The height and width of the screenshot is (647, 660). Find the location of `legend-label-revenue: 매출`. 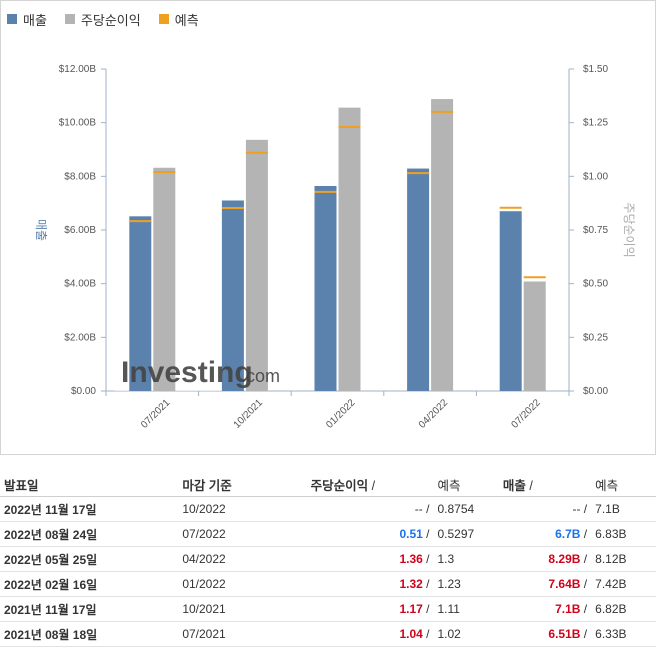

legend-label-revenue: 매출 is located at coordinates (35, 20).